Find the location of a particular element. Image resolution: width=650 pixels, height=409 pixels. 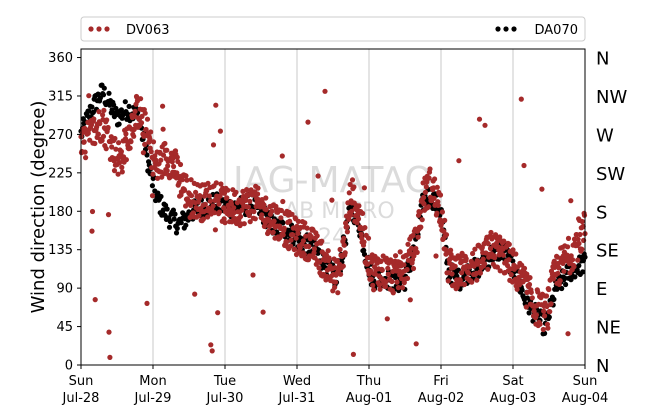

legend-marker-dv063 is located at coordinates (99, 29).